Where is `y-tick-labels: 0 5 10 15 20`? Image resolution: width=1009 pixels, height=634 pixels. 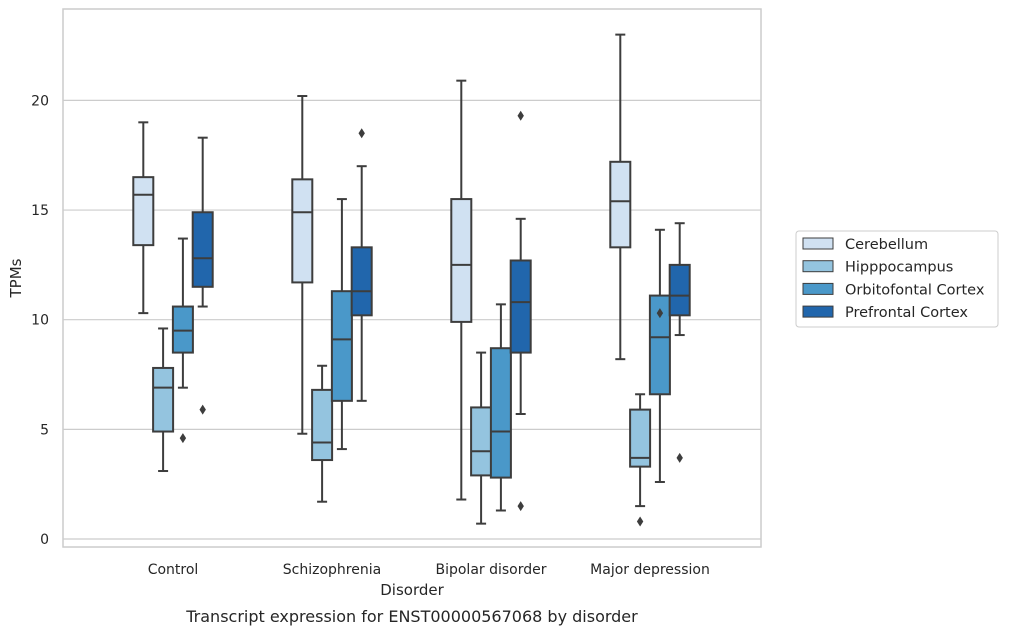
y-tick-labels: 0 5 10 15 20 is located at coordinates (40, 320).